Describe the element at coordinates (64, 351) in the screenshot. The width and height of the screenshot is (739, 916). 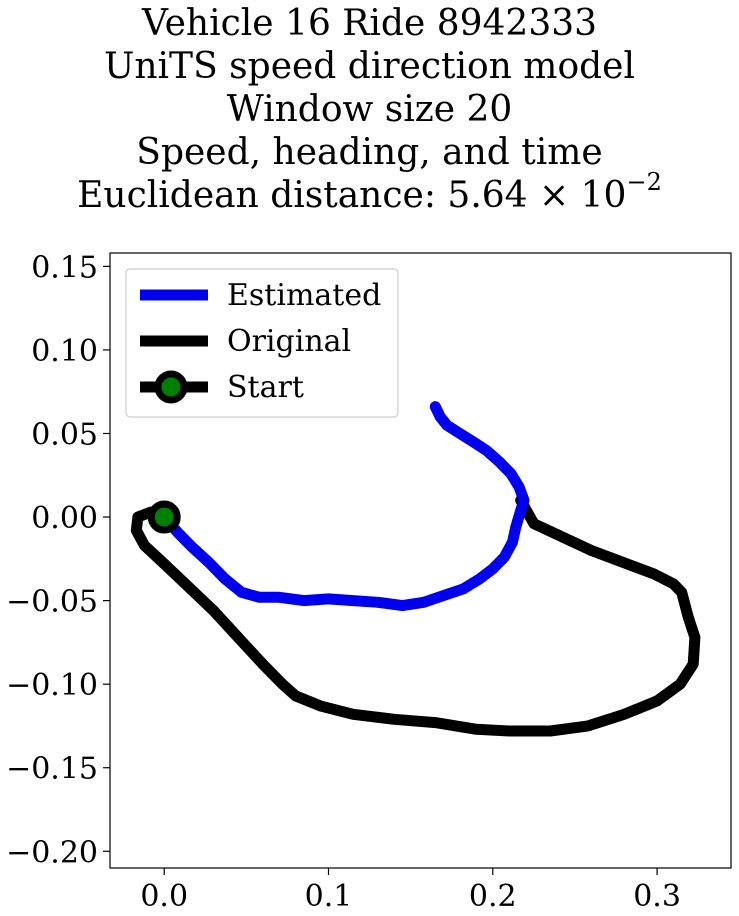
I see `y-tick-label: 0.10` at that location.